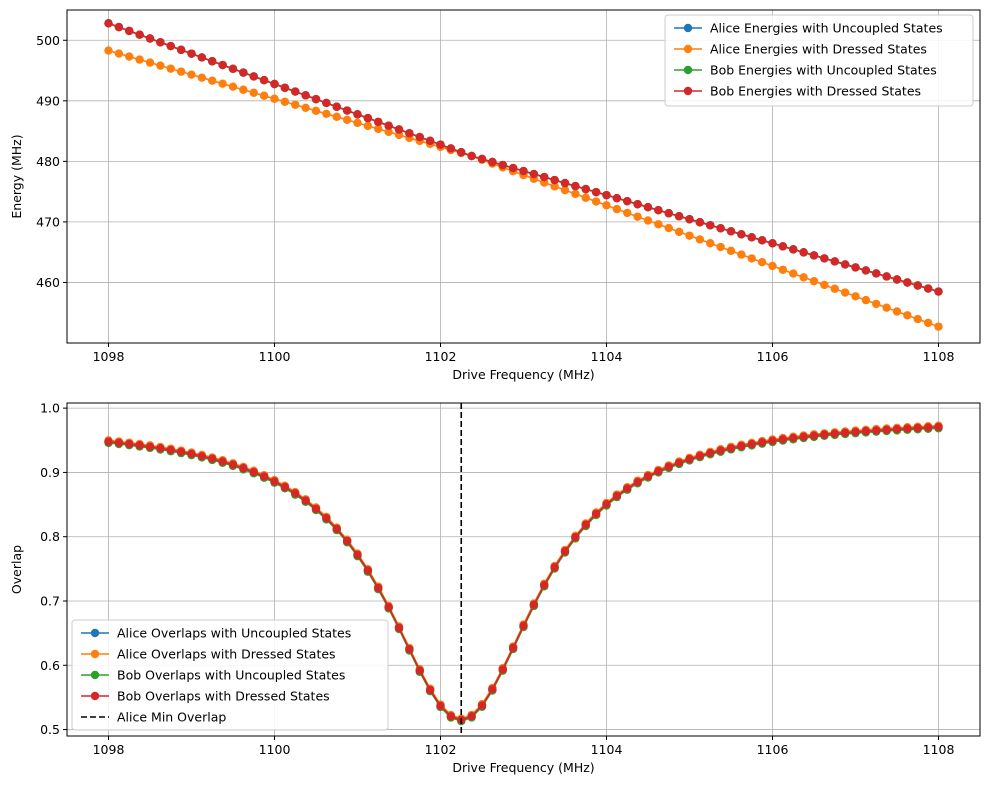 This screenshot has height=790, width=989. Describe the element at coordinates (48, 221) in the screenshot. I see `y-tick-label: 470` at that location.